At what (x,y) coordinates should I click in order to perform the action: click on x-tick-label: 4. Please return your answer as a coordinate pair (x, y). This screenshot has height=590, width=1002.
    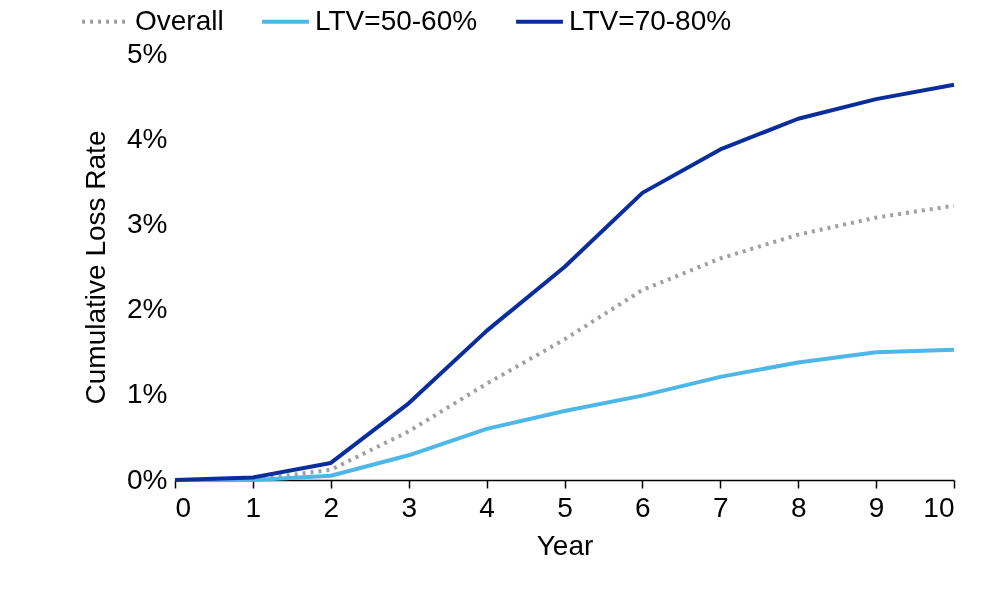
    Looking at the image, I should click on (487, 507).